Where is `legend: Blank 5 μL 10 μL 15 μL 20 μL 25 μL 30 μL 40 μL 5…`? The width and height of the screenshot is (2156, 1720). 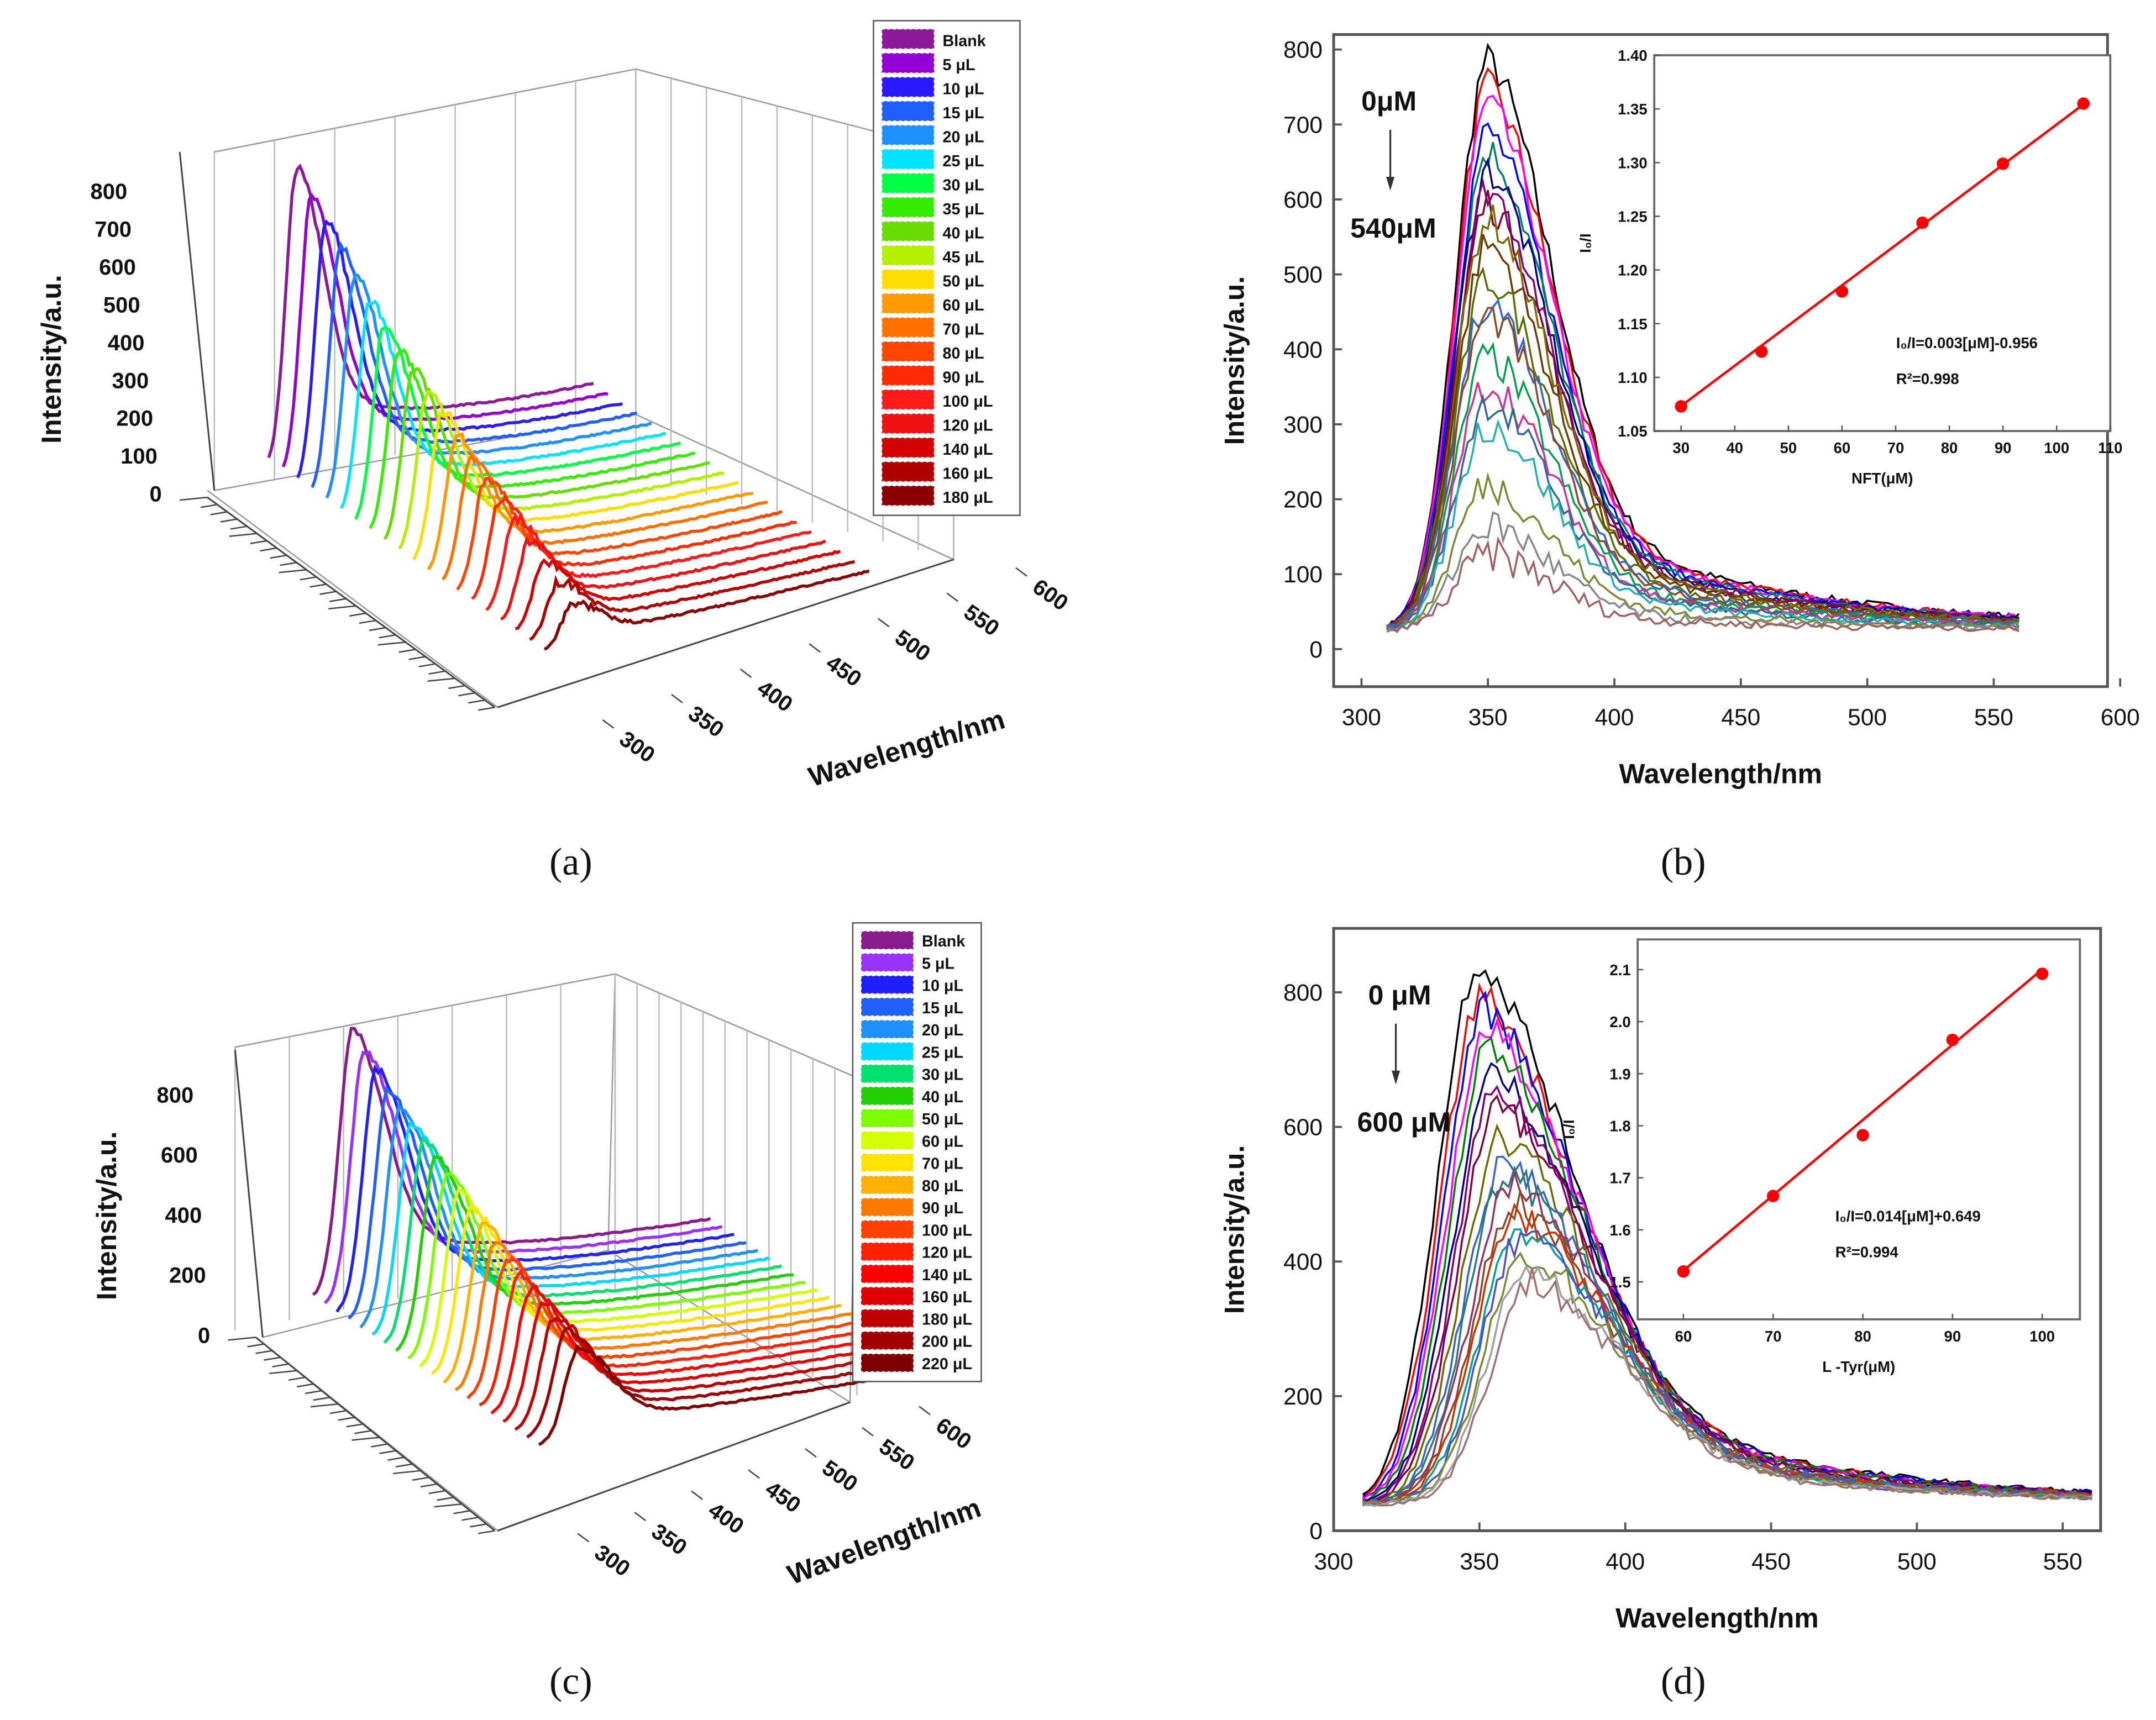 legend: Blank 5 μL 10 μL 15 μL 20 μL 25 μL 30 μL 40 μL 5… is located at coordinates (917, 1152).